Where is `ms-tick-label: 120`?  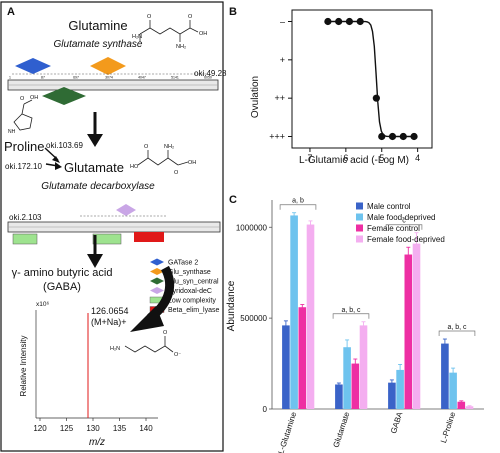
ms-tick-label: 120 is located at coordinates (40, 428).